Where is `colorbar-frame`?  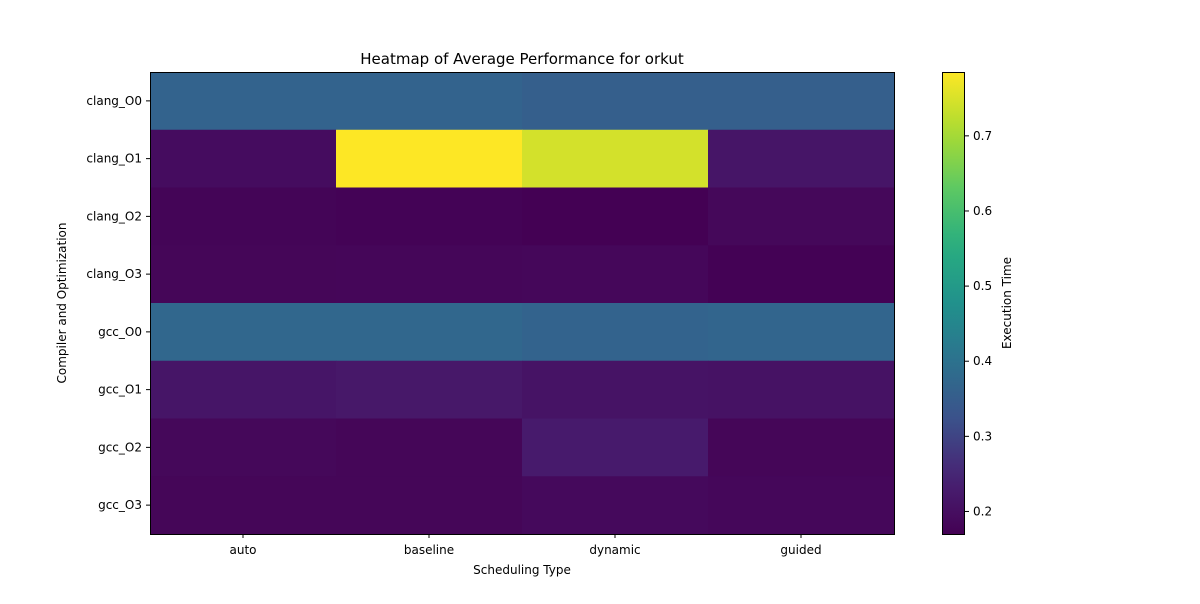 colorbar-frame is located at coordinates (953, 303).